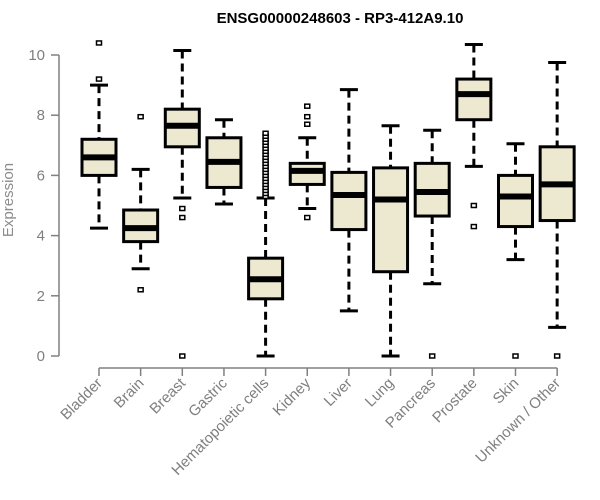 This screenshot has width=600, height=500. Describe the element at coordinates (455, 401) in the screenshot. I see `x-tick-label: Prostate` at that location.